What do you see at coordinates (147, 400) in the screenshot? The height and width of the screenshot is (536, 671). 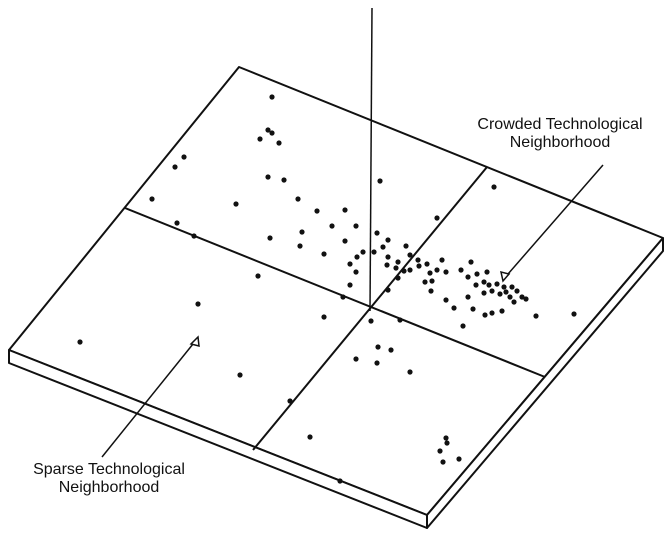 I see `sparse-callout-arrow-line` at bounding box center [147, 400].